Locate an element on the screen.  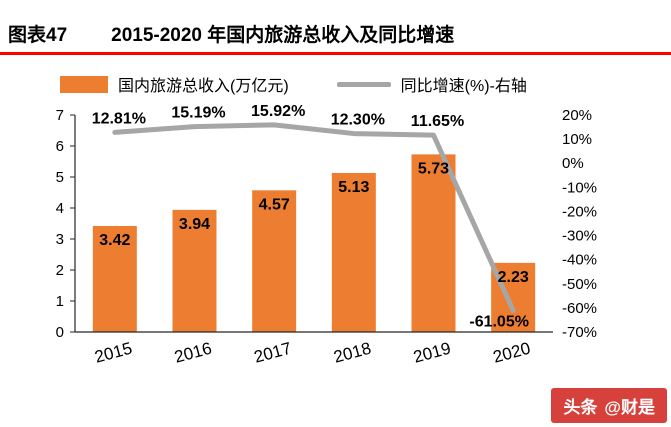
right-axis-tick-label: -50% is located at coordinates (579, 284).